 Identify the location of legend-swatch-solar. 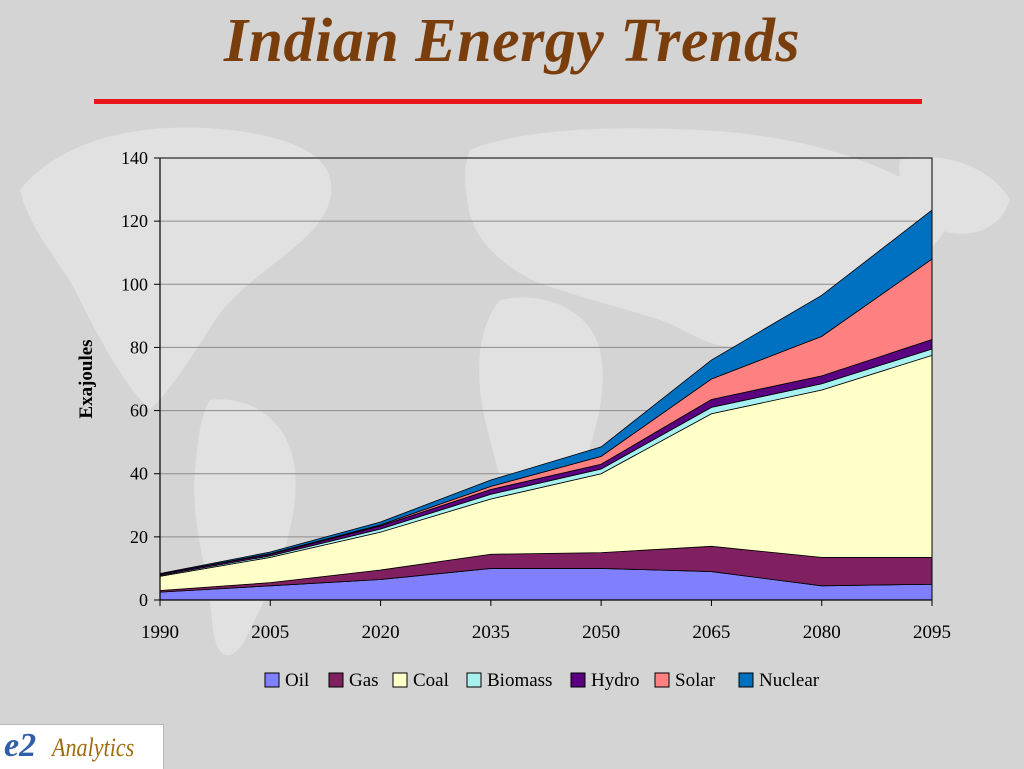
(662, 680).